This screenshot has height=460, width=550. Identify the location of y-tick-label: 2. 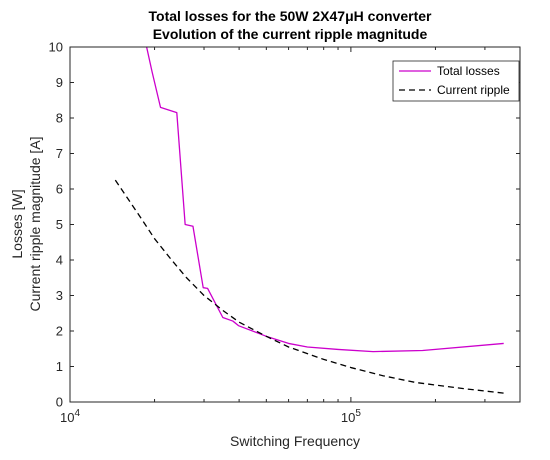
(59, 331).